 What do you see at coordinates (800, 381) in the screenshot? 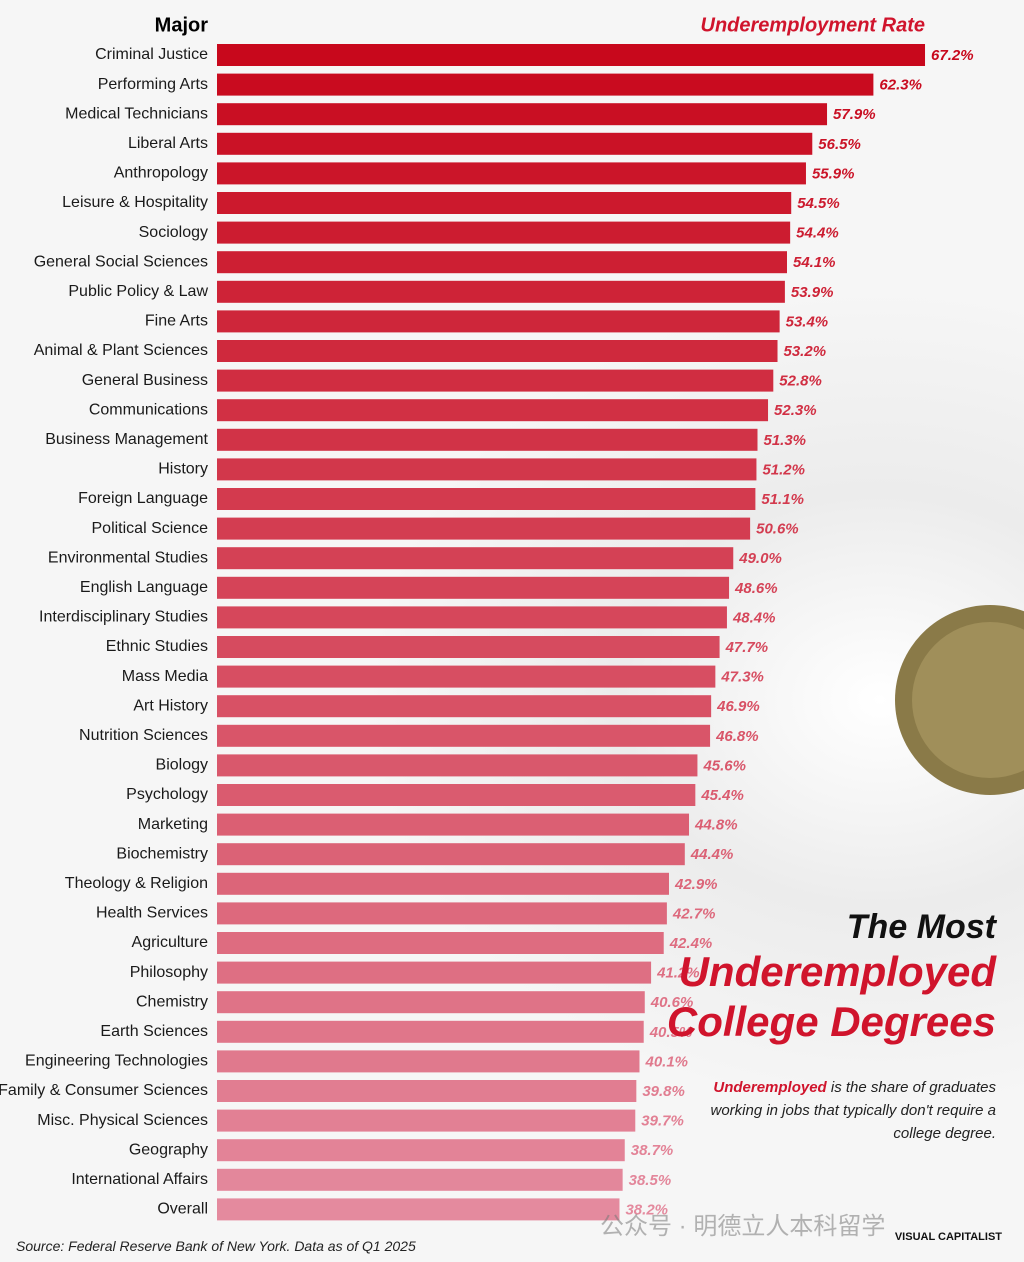
I see `value-label: 52.8%` at bounding box center [800, 381].